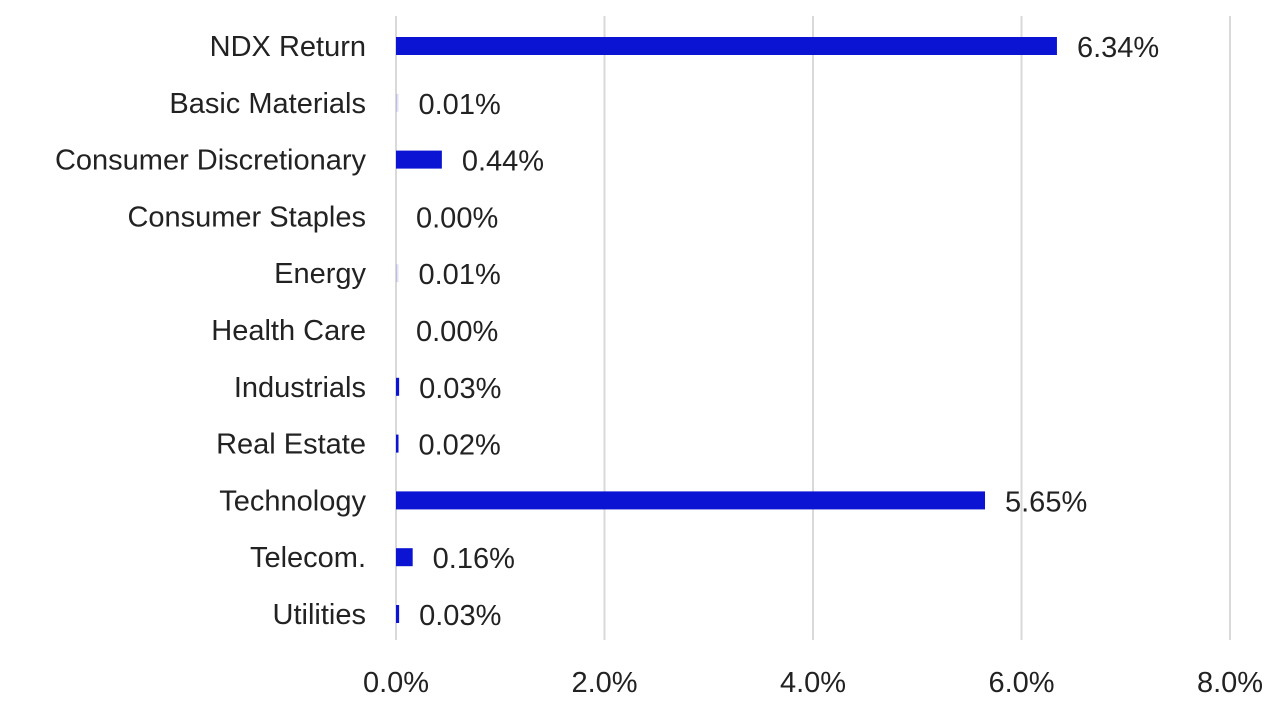  I want to click on x-tick-label-4: 8.0%, so click(1230, 683).